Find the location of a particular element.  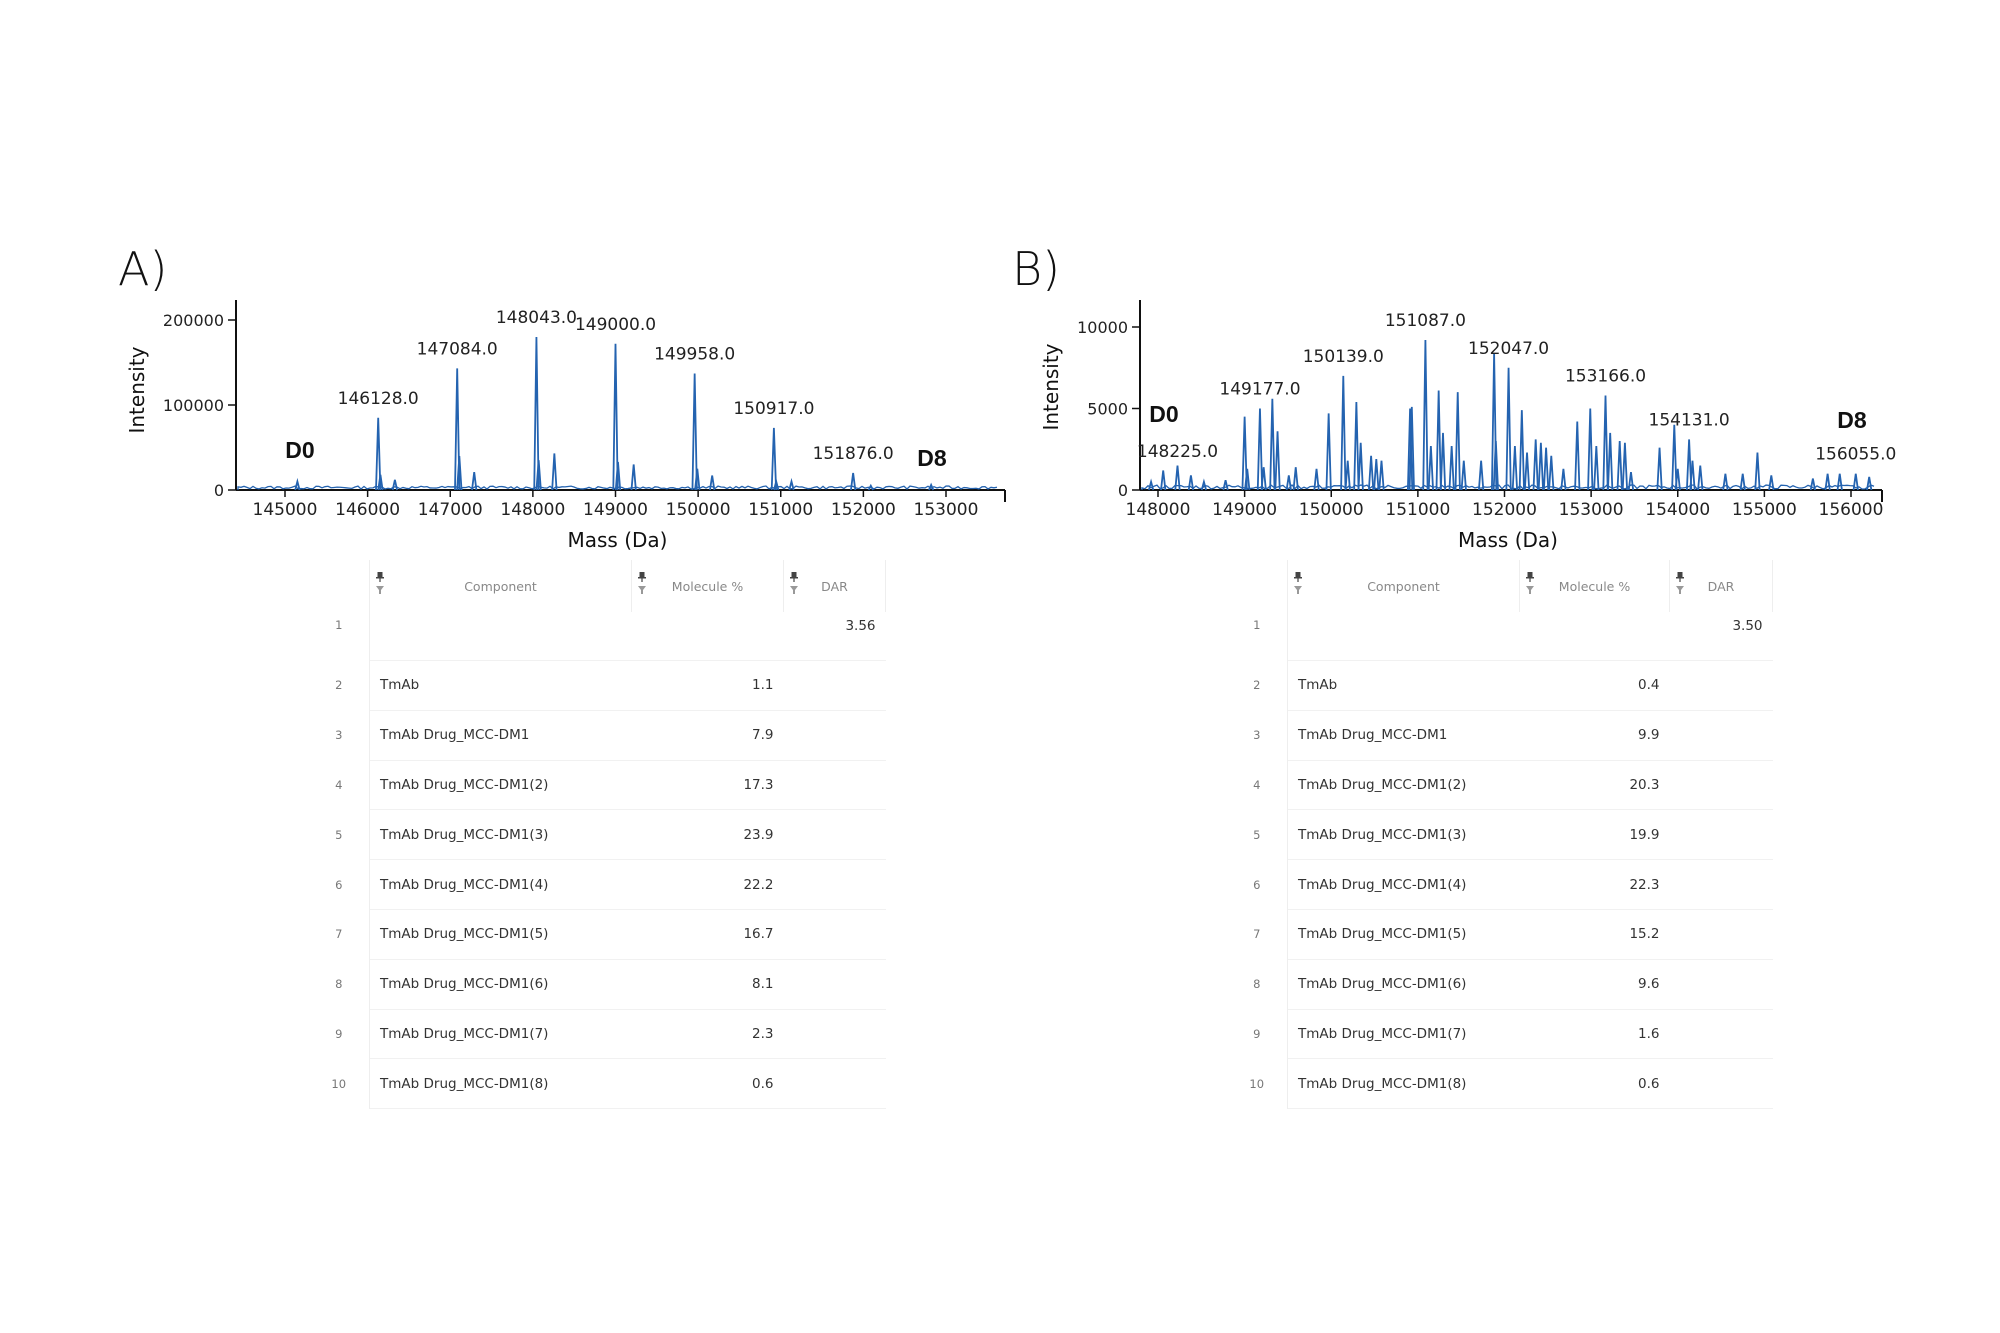

table-row: 8 TmAb Drug_MCC-DM1(6) 8.1 is located at coordinates (597, 984).